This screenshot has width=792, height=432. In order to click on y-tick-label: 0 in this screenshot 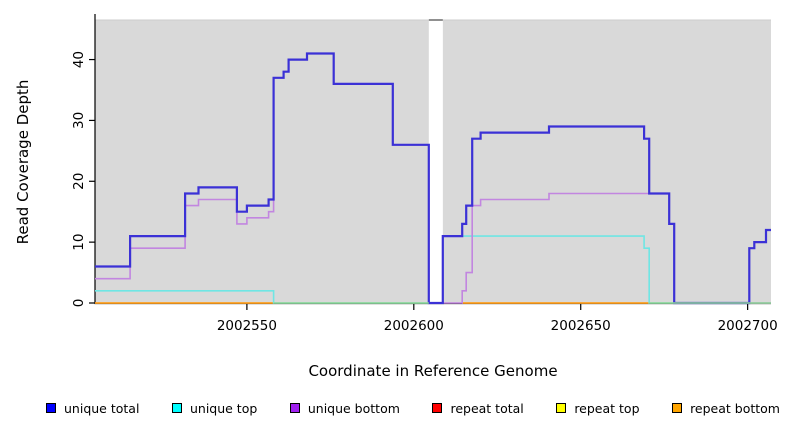, I will do `click(79, 303)`.